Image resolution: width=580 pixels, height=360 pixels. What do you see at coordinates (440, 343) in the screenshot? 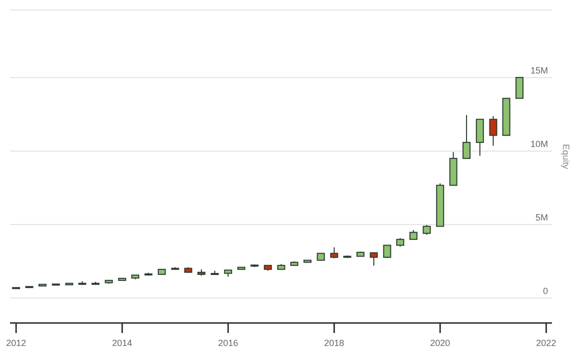
I see `x-tick-label: 2020` at bounding box center [440, 343].